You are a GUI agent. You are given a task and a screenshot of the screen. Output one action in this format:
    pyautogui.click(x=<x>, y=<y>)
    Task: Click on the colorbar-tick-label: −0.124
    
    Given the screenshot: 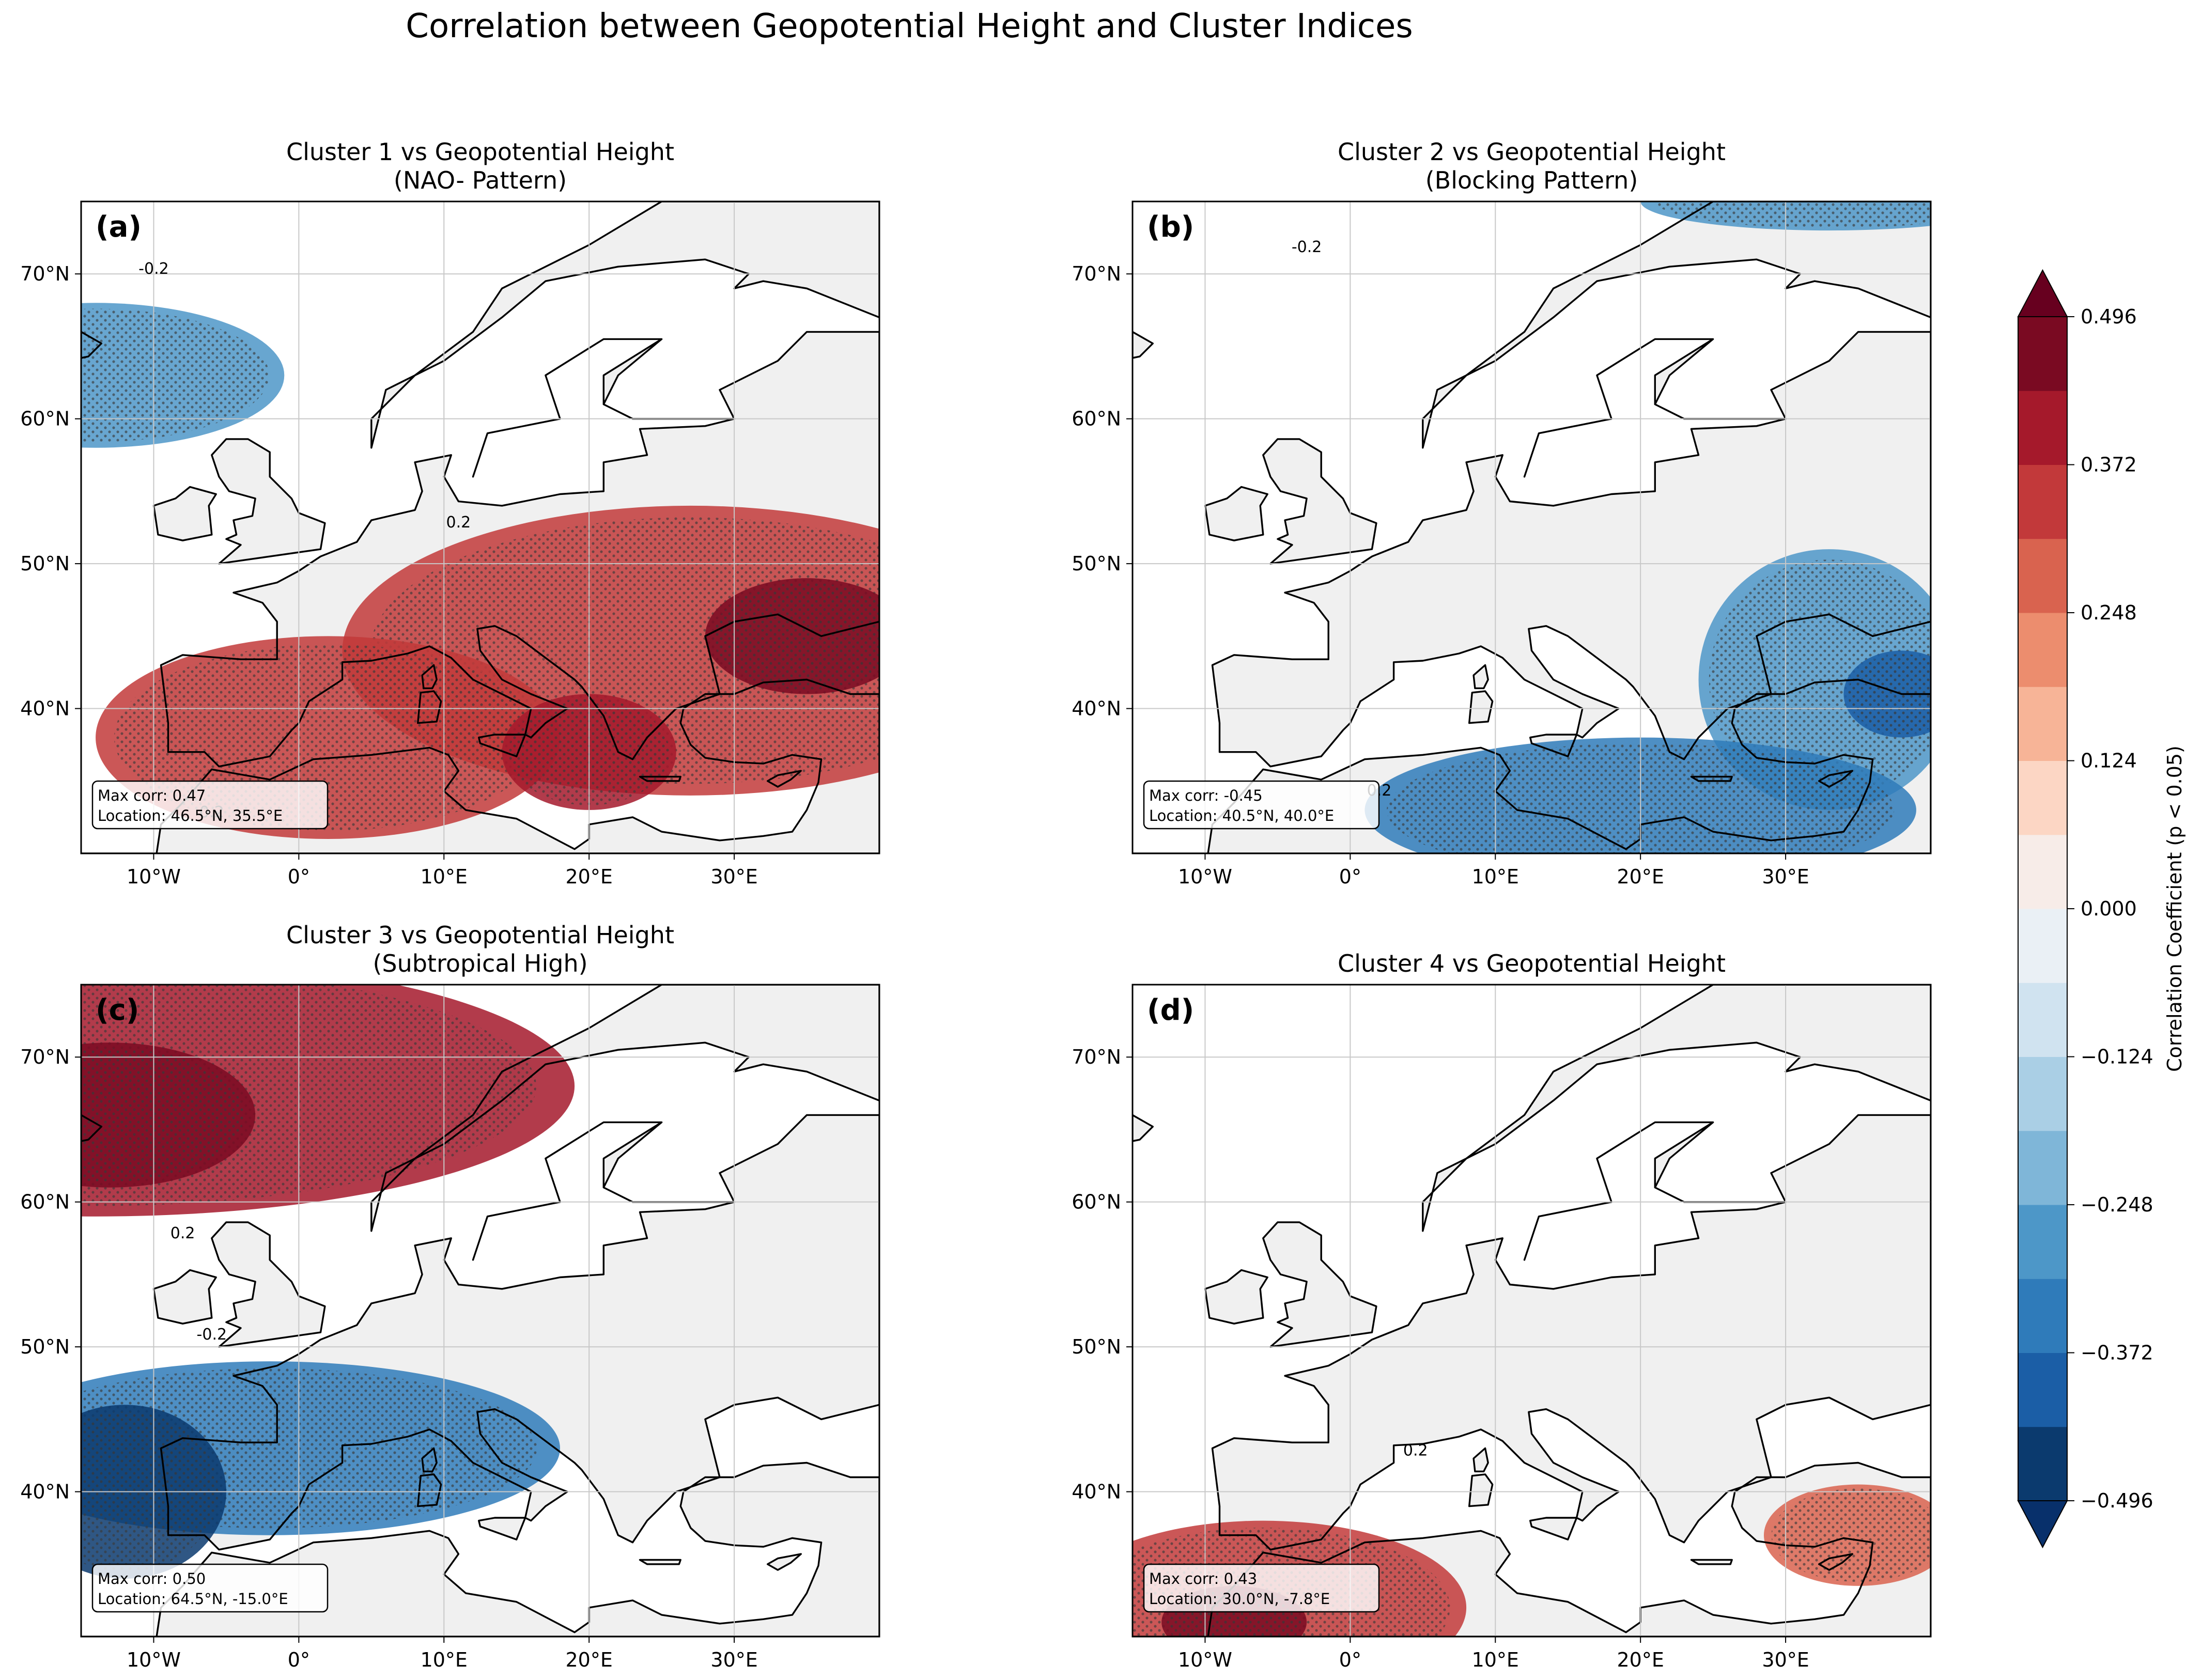 What is the action you would take?
    pyautogui.click(x=2117, y=1057)
    